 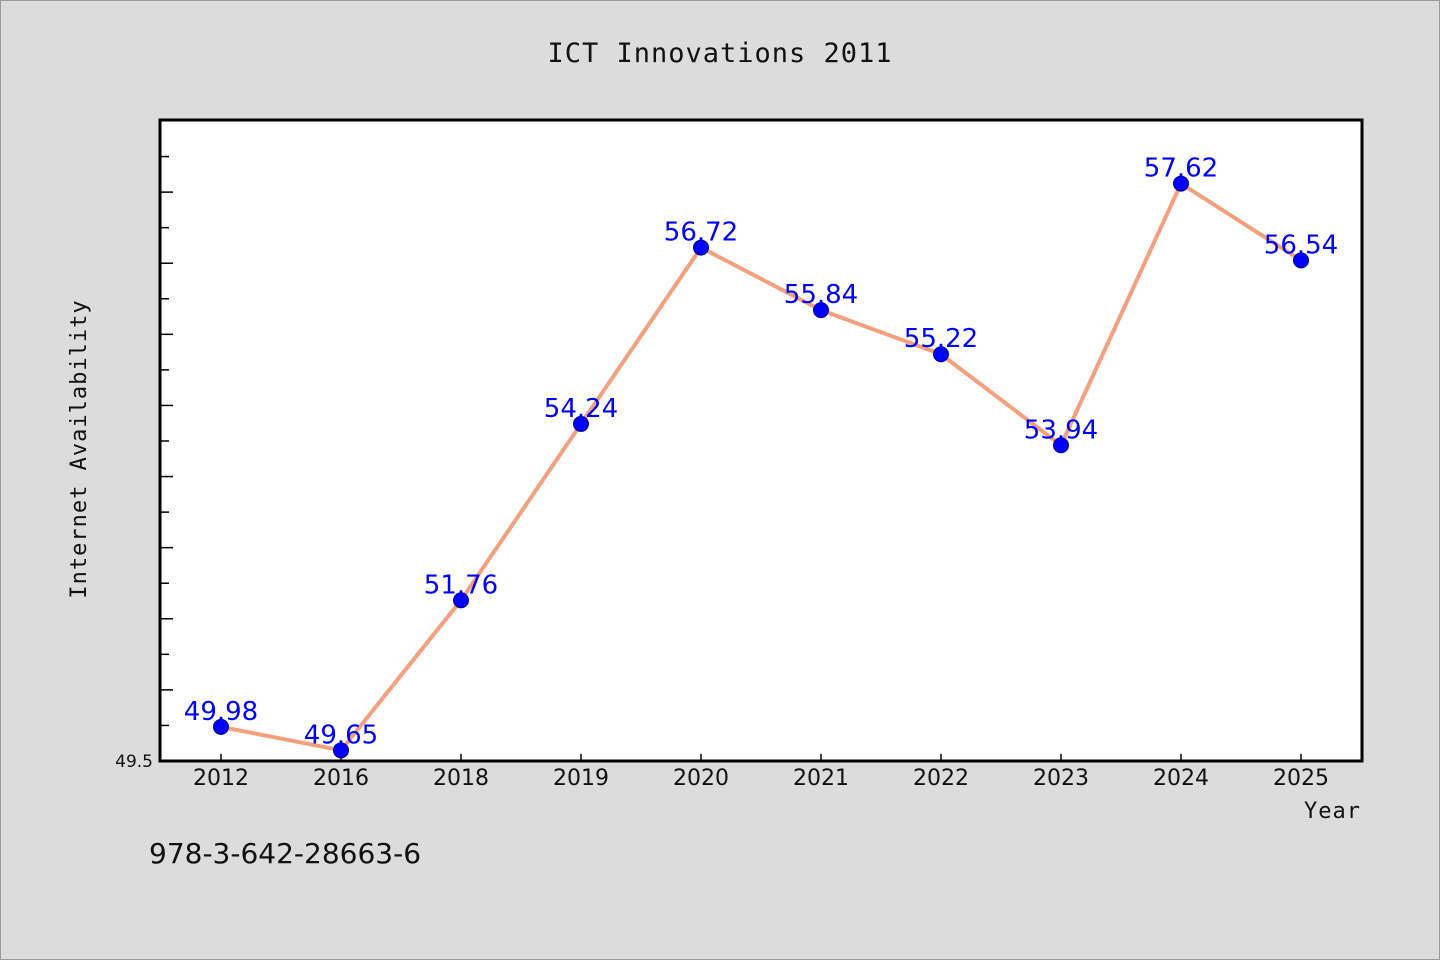 I want to click on x-tick-label: 2021, so click(x=821, y=778).